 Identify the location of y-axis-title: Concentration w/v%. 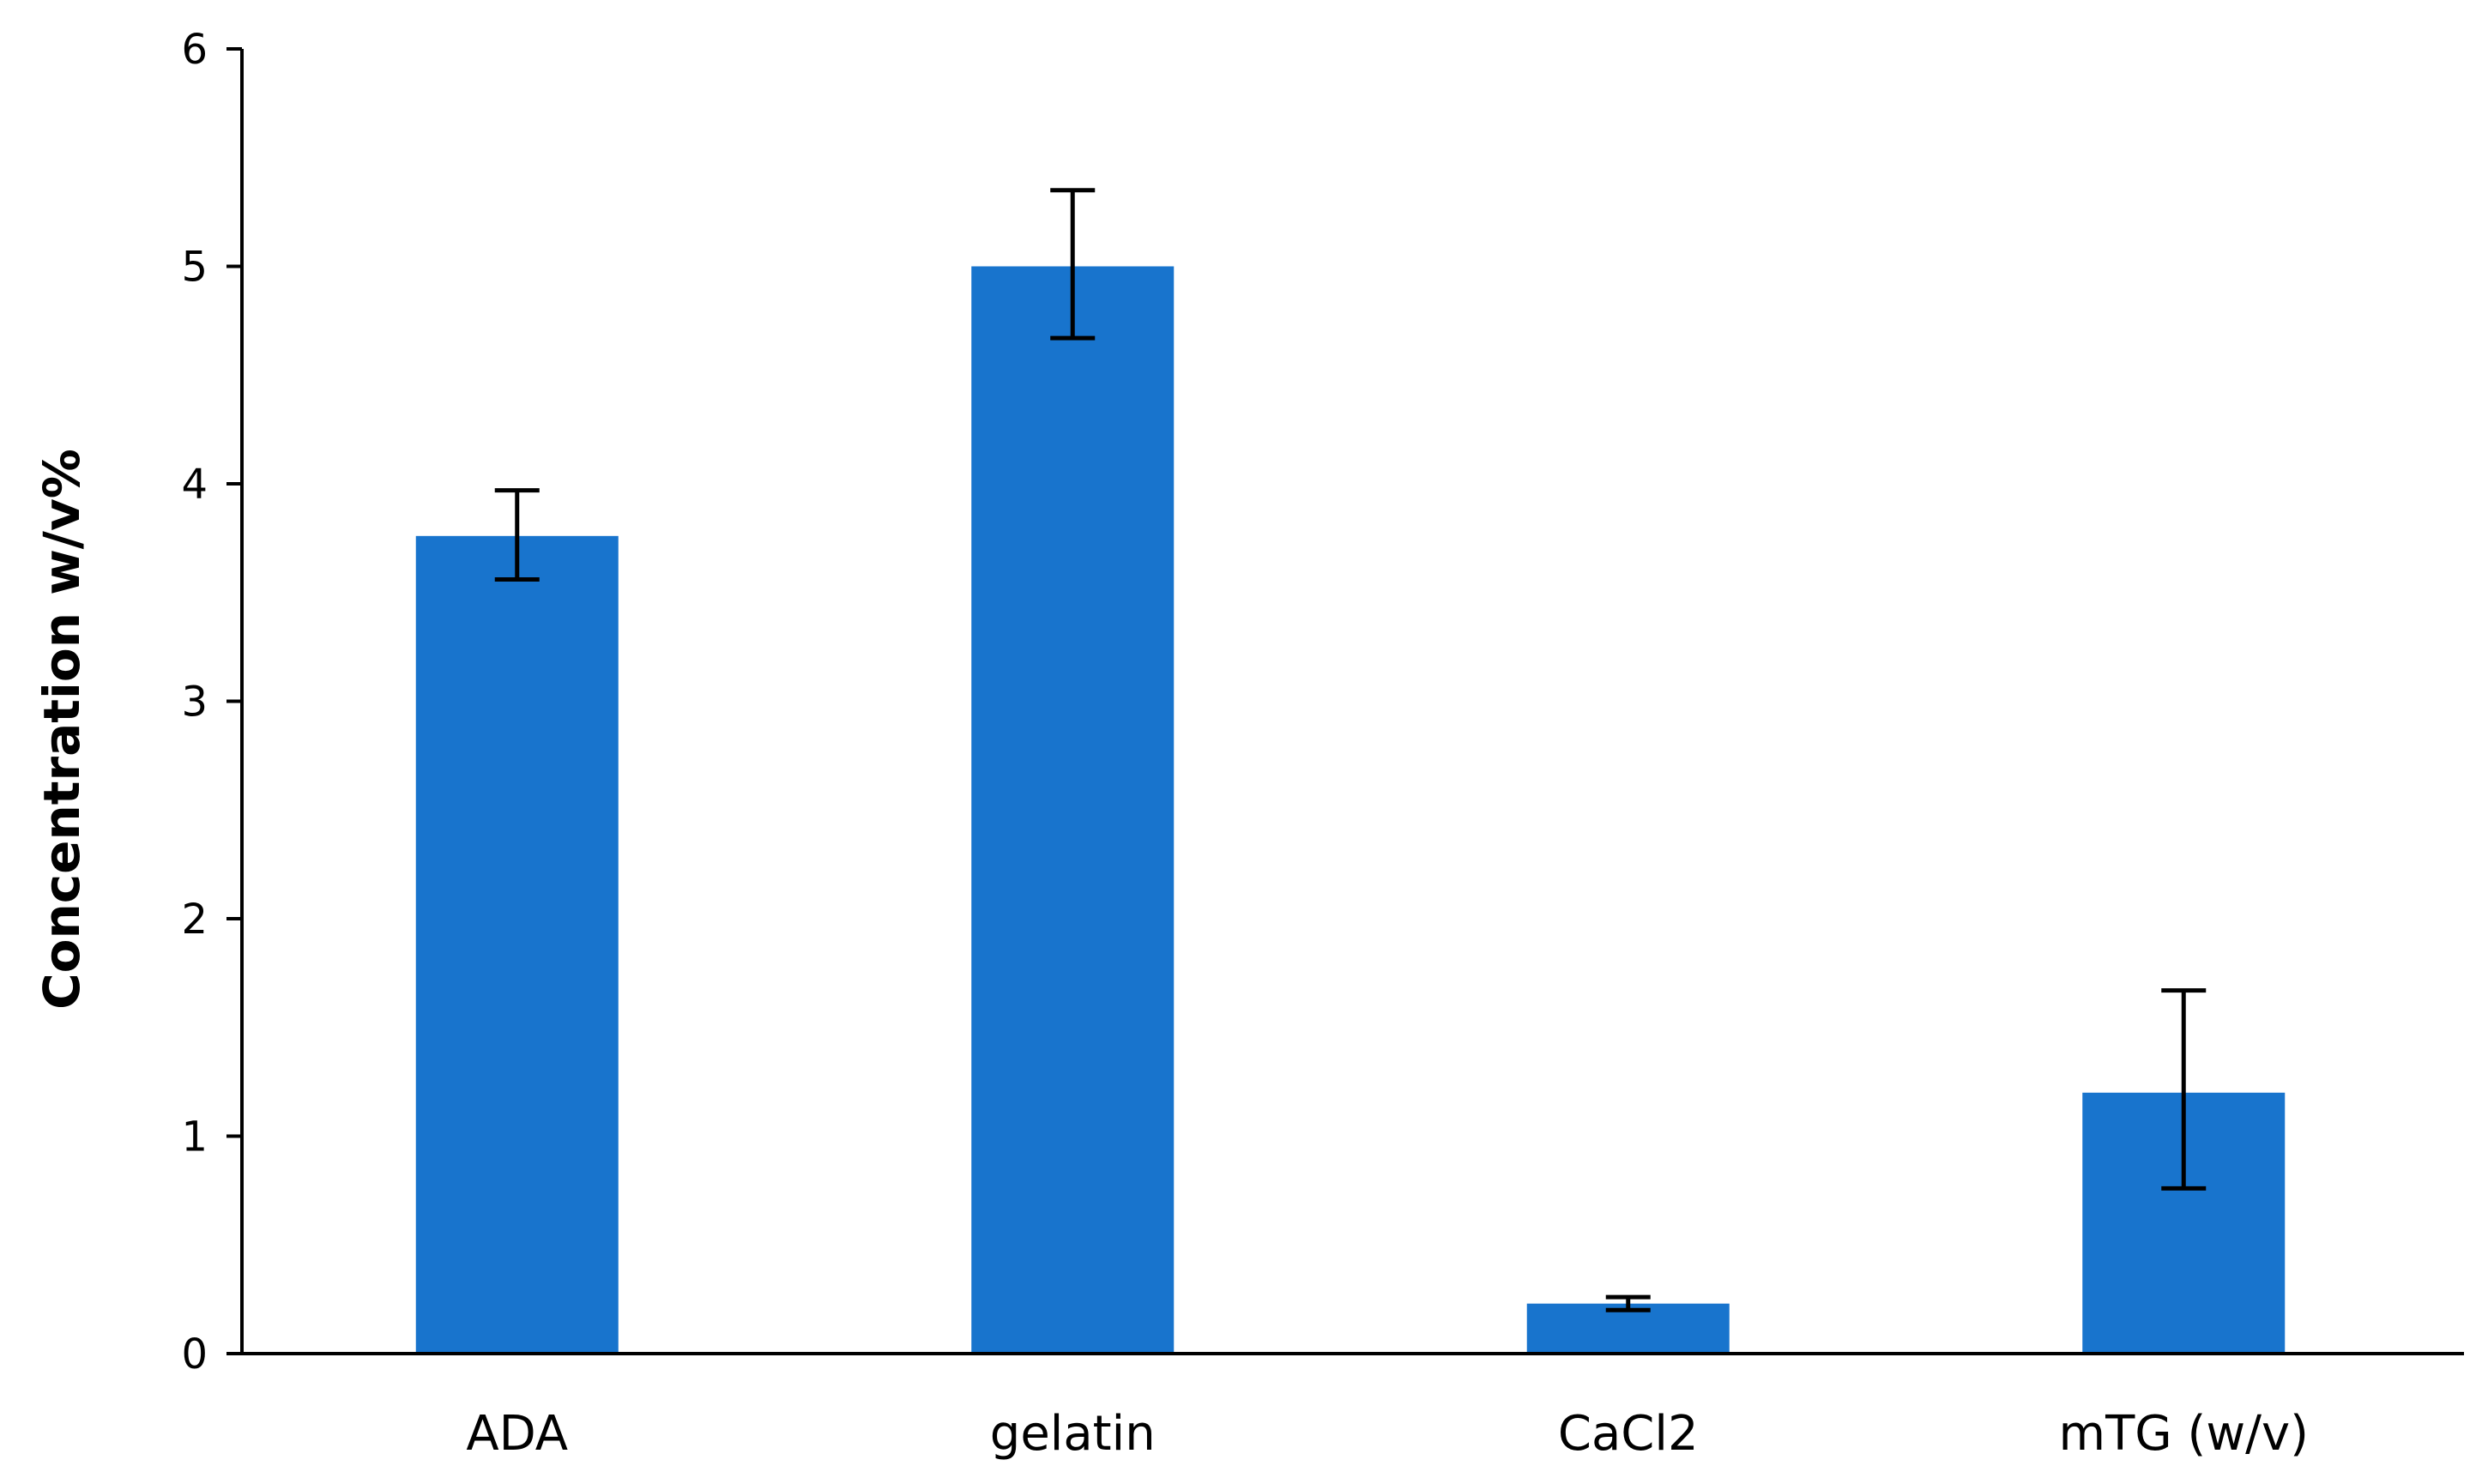
(62, 729).